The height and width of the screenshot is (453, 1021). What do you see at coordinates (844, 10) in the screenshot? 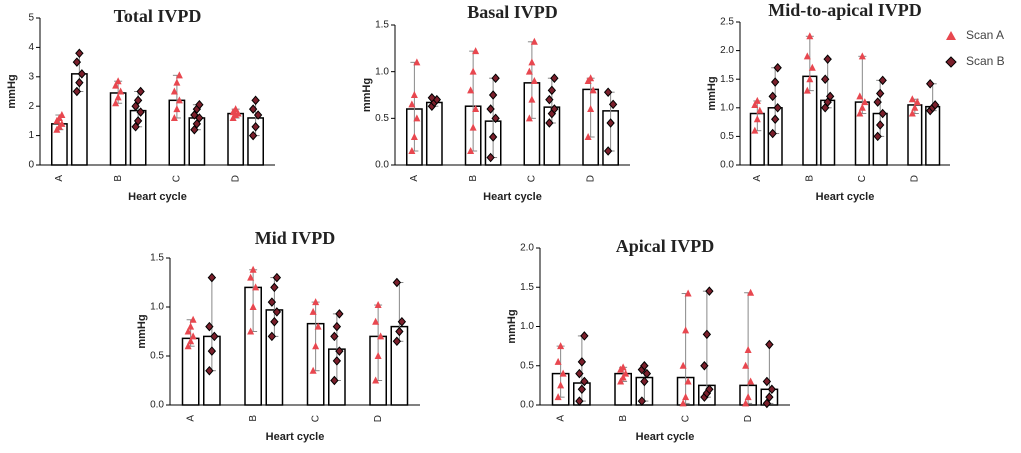
I see `chart-title: Mid-to-apical IVPD` at bounding box center [844, 10].